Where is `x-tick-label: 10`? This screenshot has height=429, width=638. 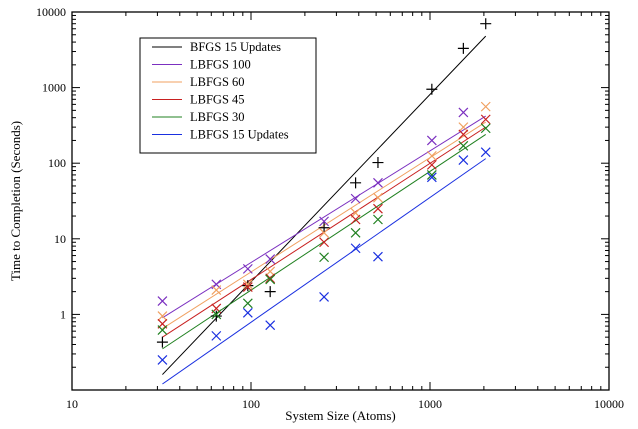 x-tick-label: 10 is located at coordinates (72, 404).